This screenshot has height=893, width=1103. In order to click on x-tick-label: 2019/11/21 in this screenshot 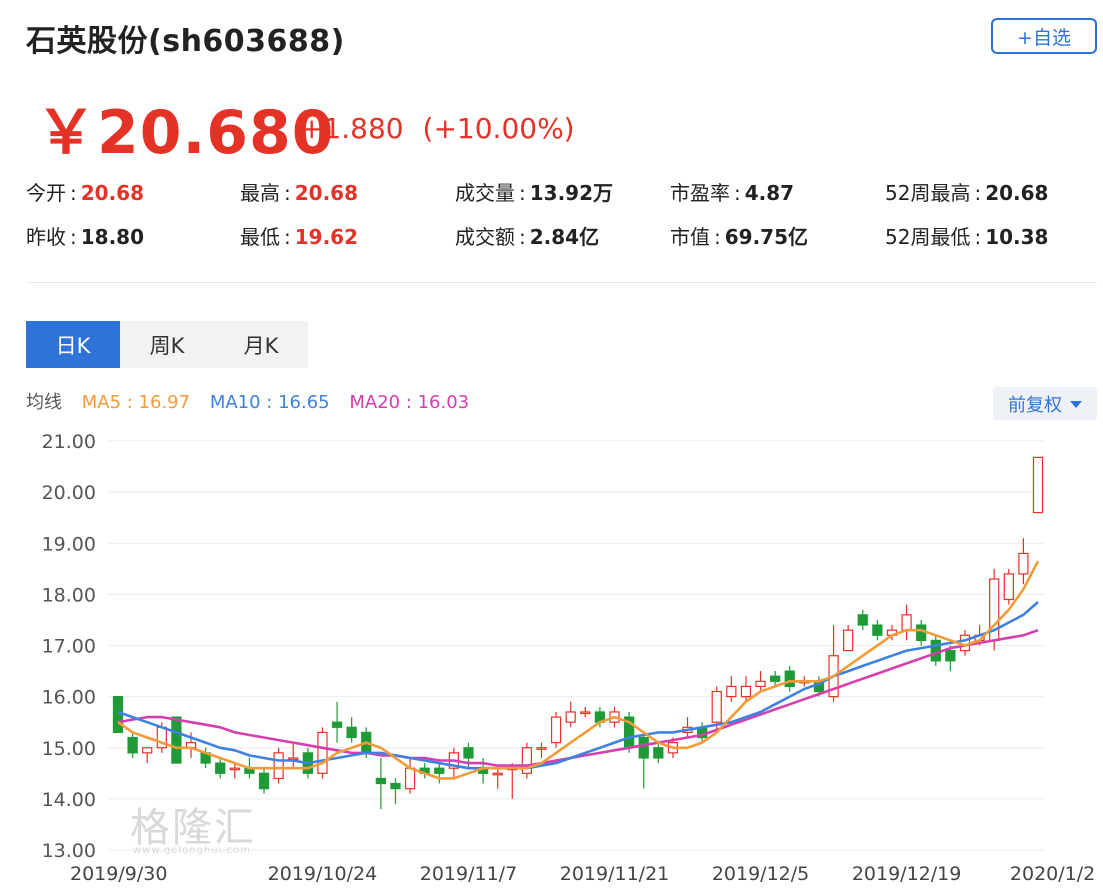, I will do `click(615, 874)`.